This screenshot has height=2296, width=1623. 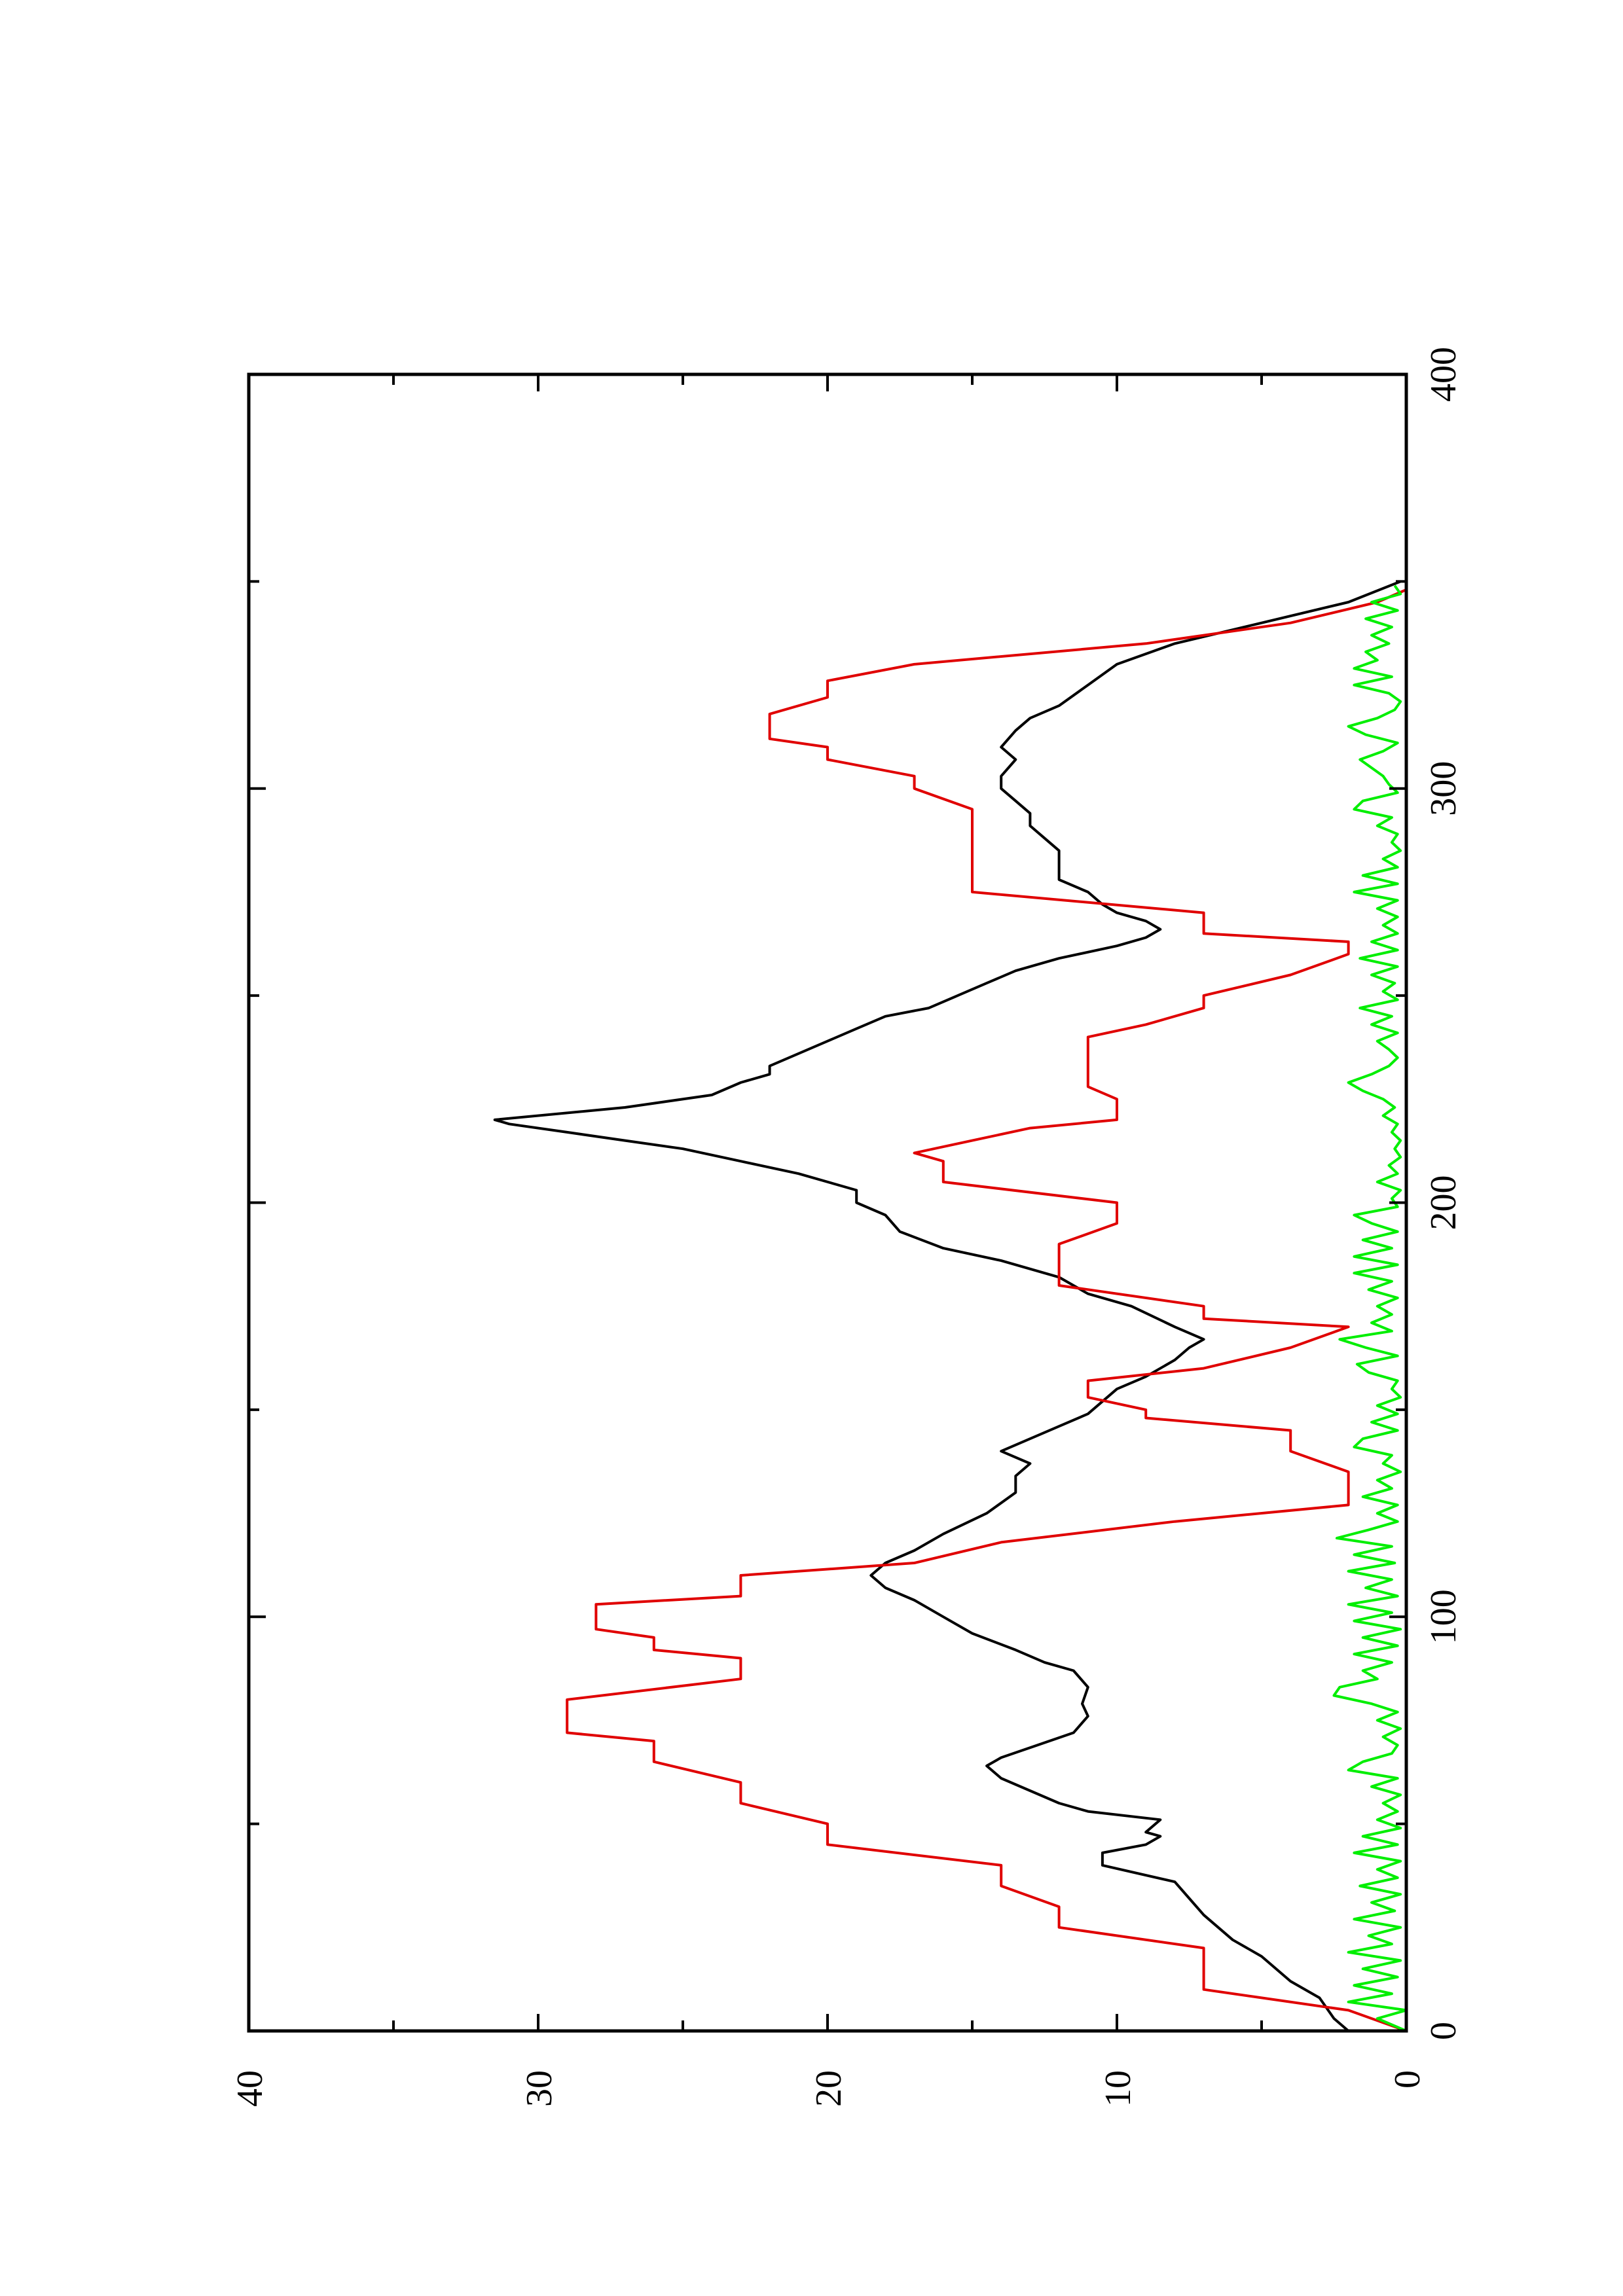 I want to click on x-tick-label: 400, so click(x=1443, y=374).